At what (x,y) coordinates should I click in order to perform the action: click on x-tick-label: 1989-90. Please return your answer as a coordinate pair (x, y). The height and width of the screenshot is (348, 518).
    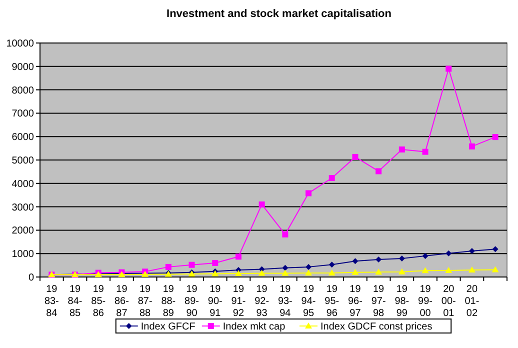
    Looking at the image, I should click on (191, 301).